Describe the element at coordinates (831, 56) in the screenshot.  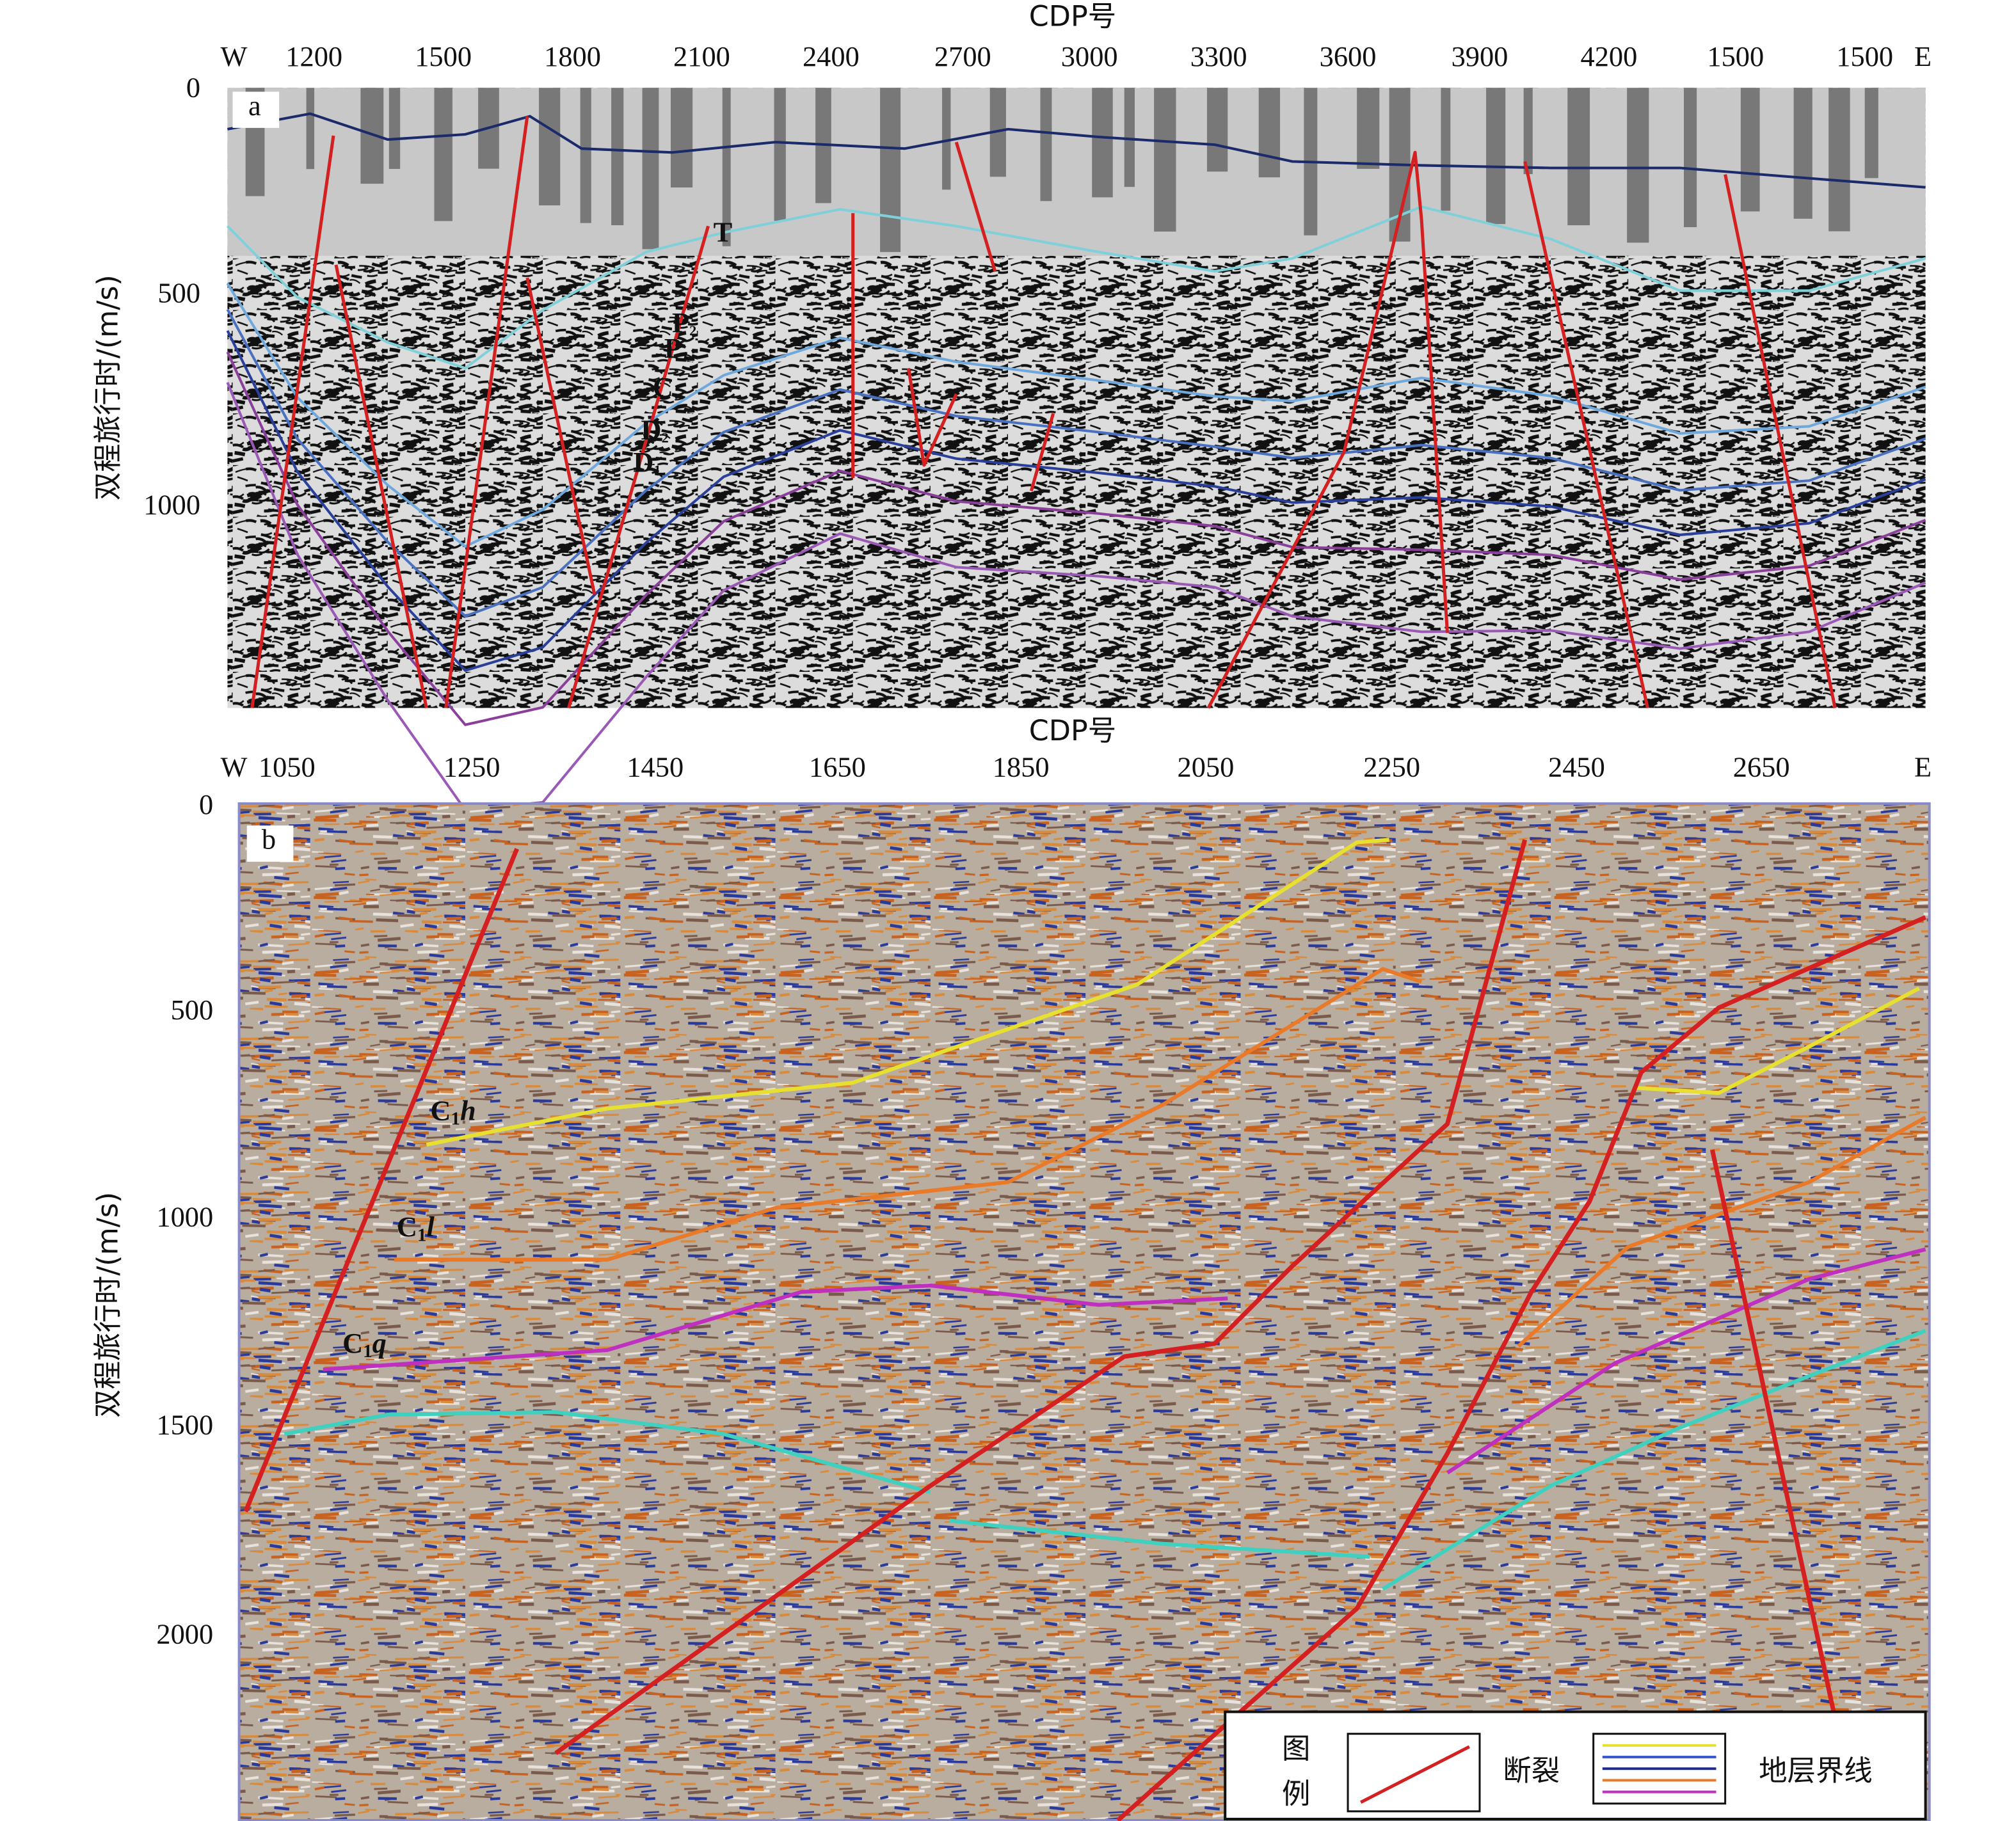
I see `x-tick-label: 2400` at that location.